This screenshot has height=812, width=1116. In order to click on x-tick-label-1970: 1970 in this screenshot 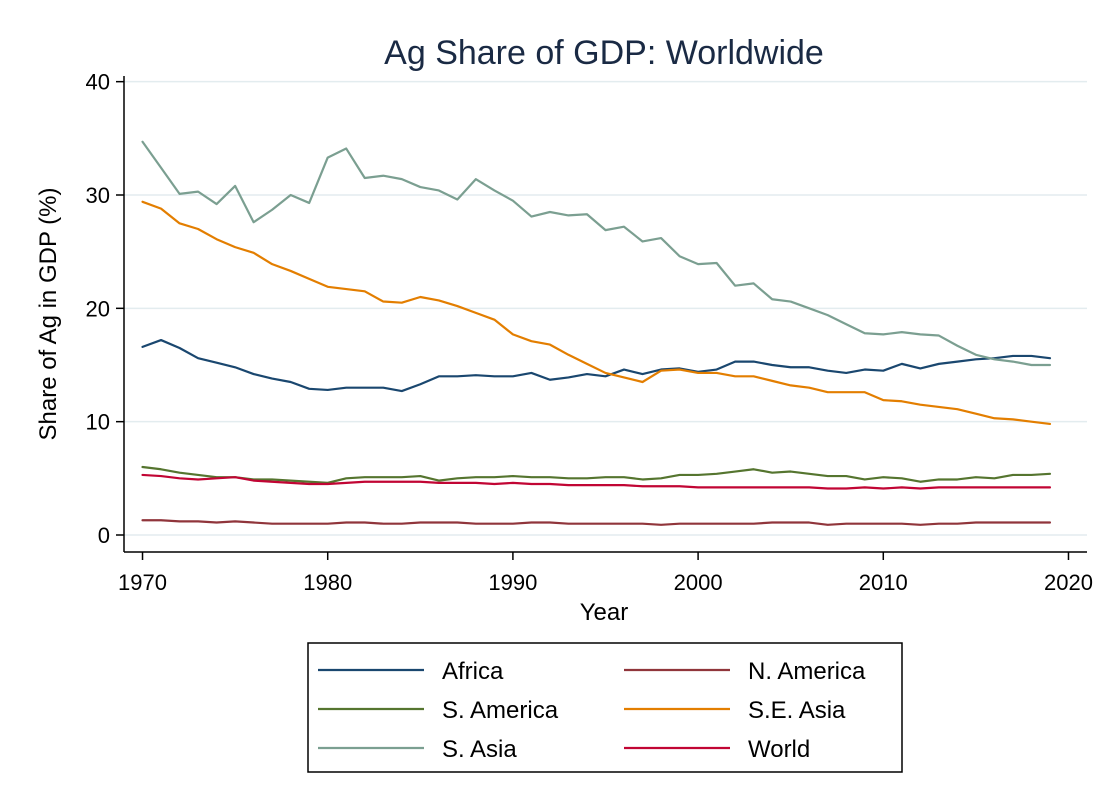, I will do `click(142, 582)`.